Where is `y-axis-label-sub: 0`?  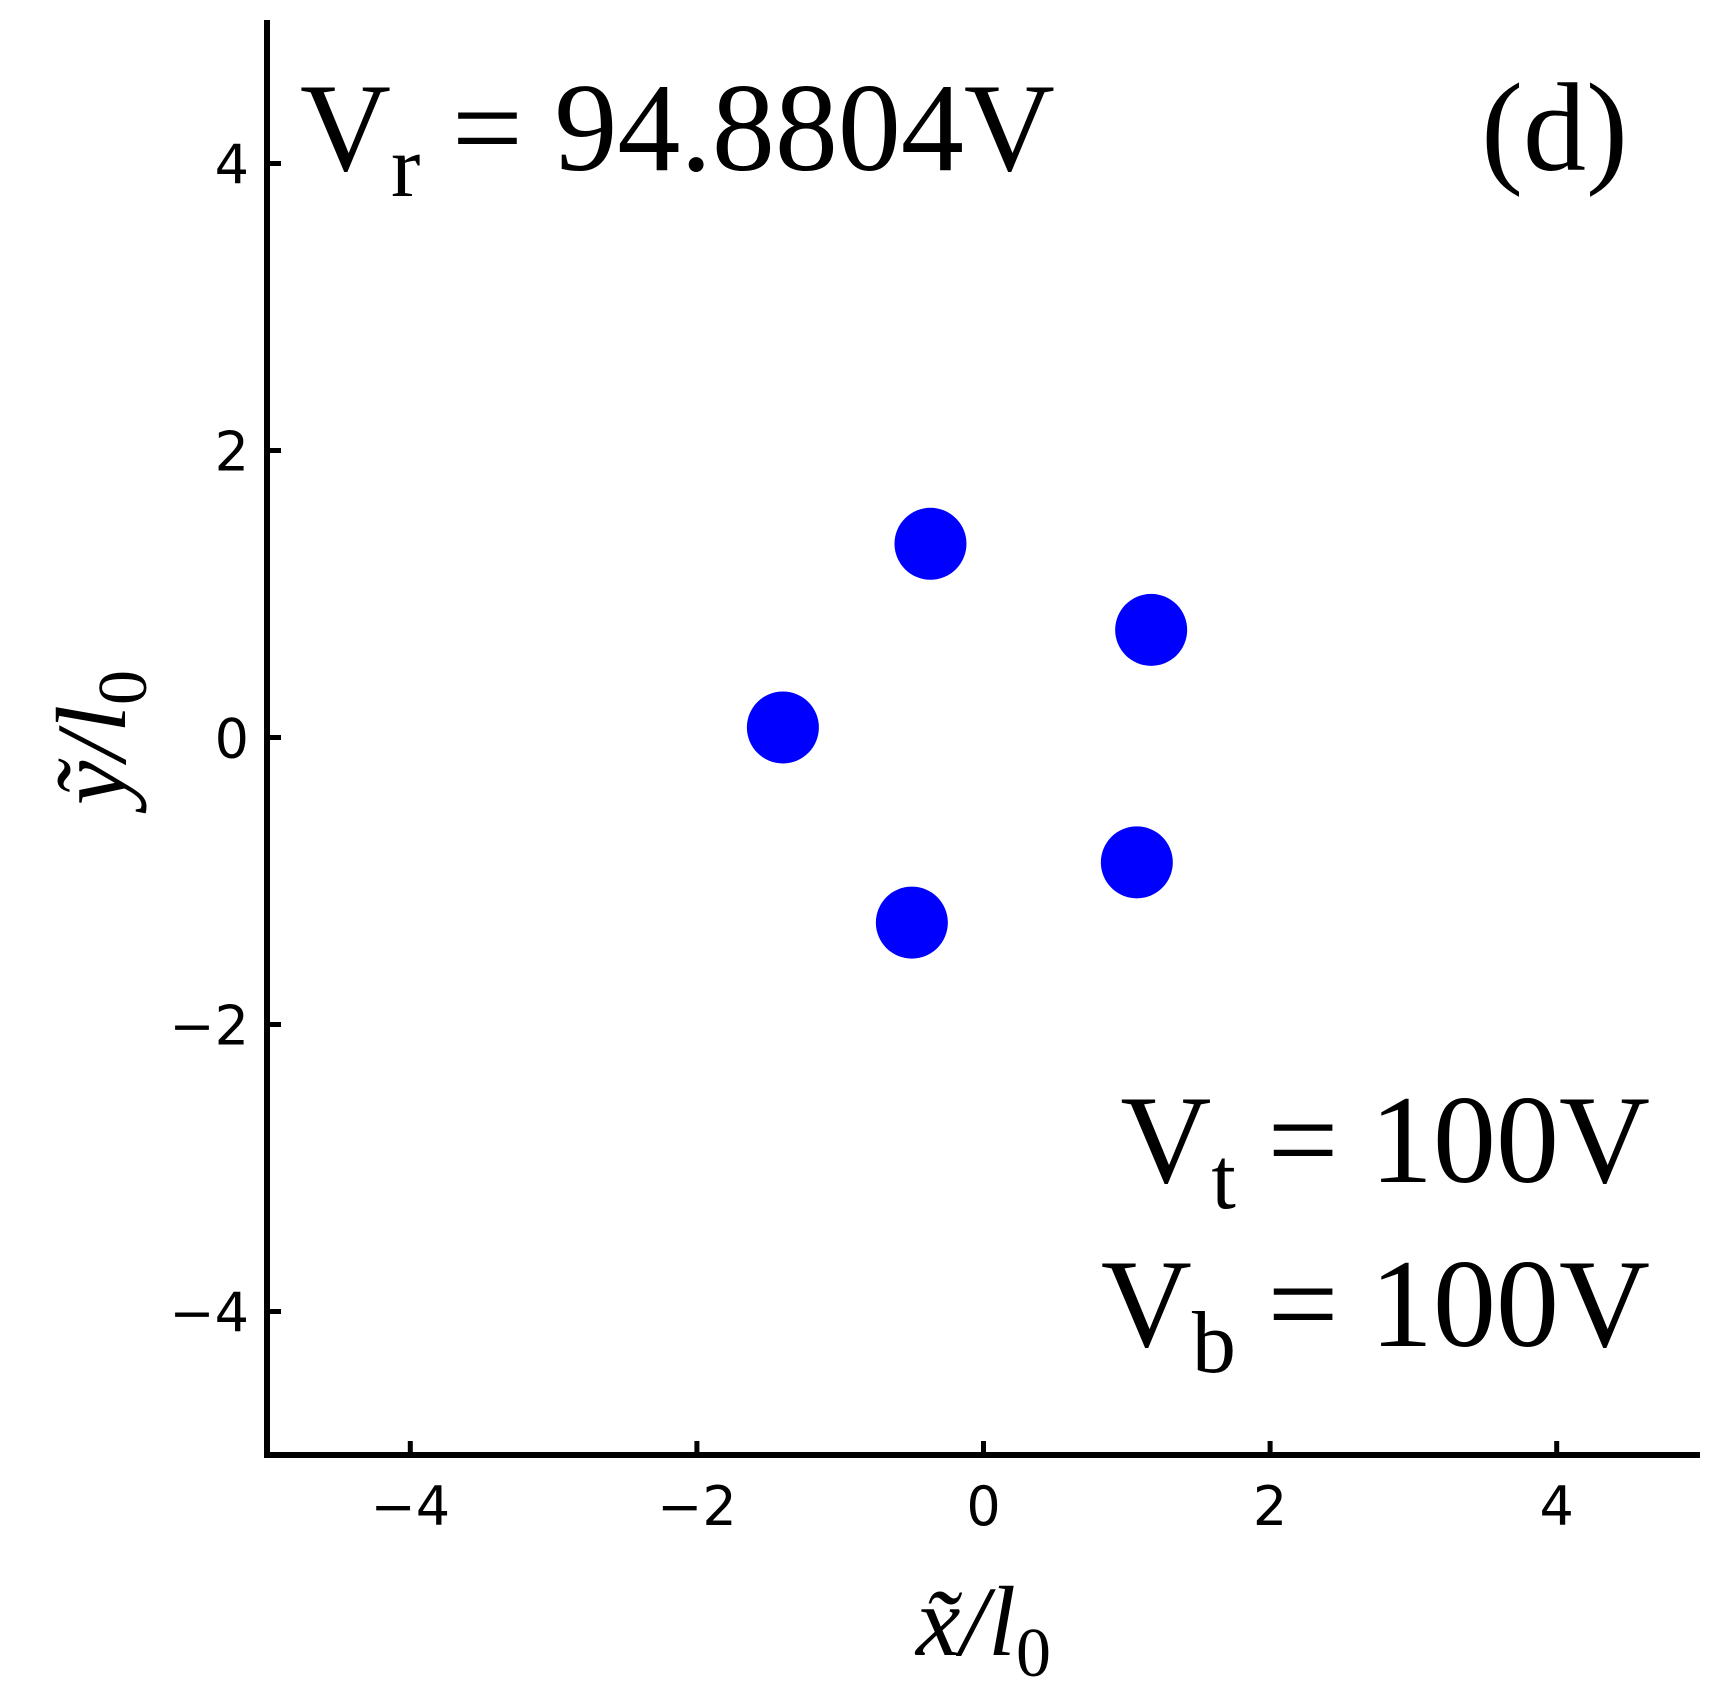
y-axis-label-sub: 0 is located at coordinates (123, 687).